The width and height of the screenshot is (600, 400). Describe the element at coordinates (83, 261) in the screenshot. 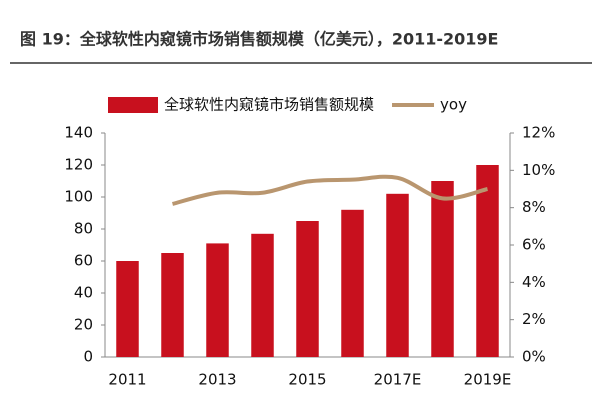

I see `y-tick-label: 60` at that location.